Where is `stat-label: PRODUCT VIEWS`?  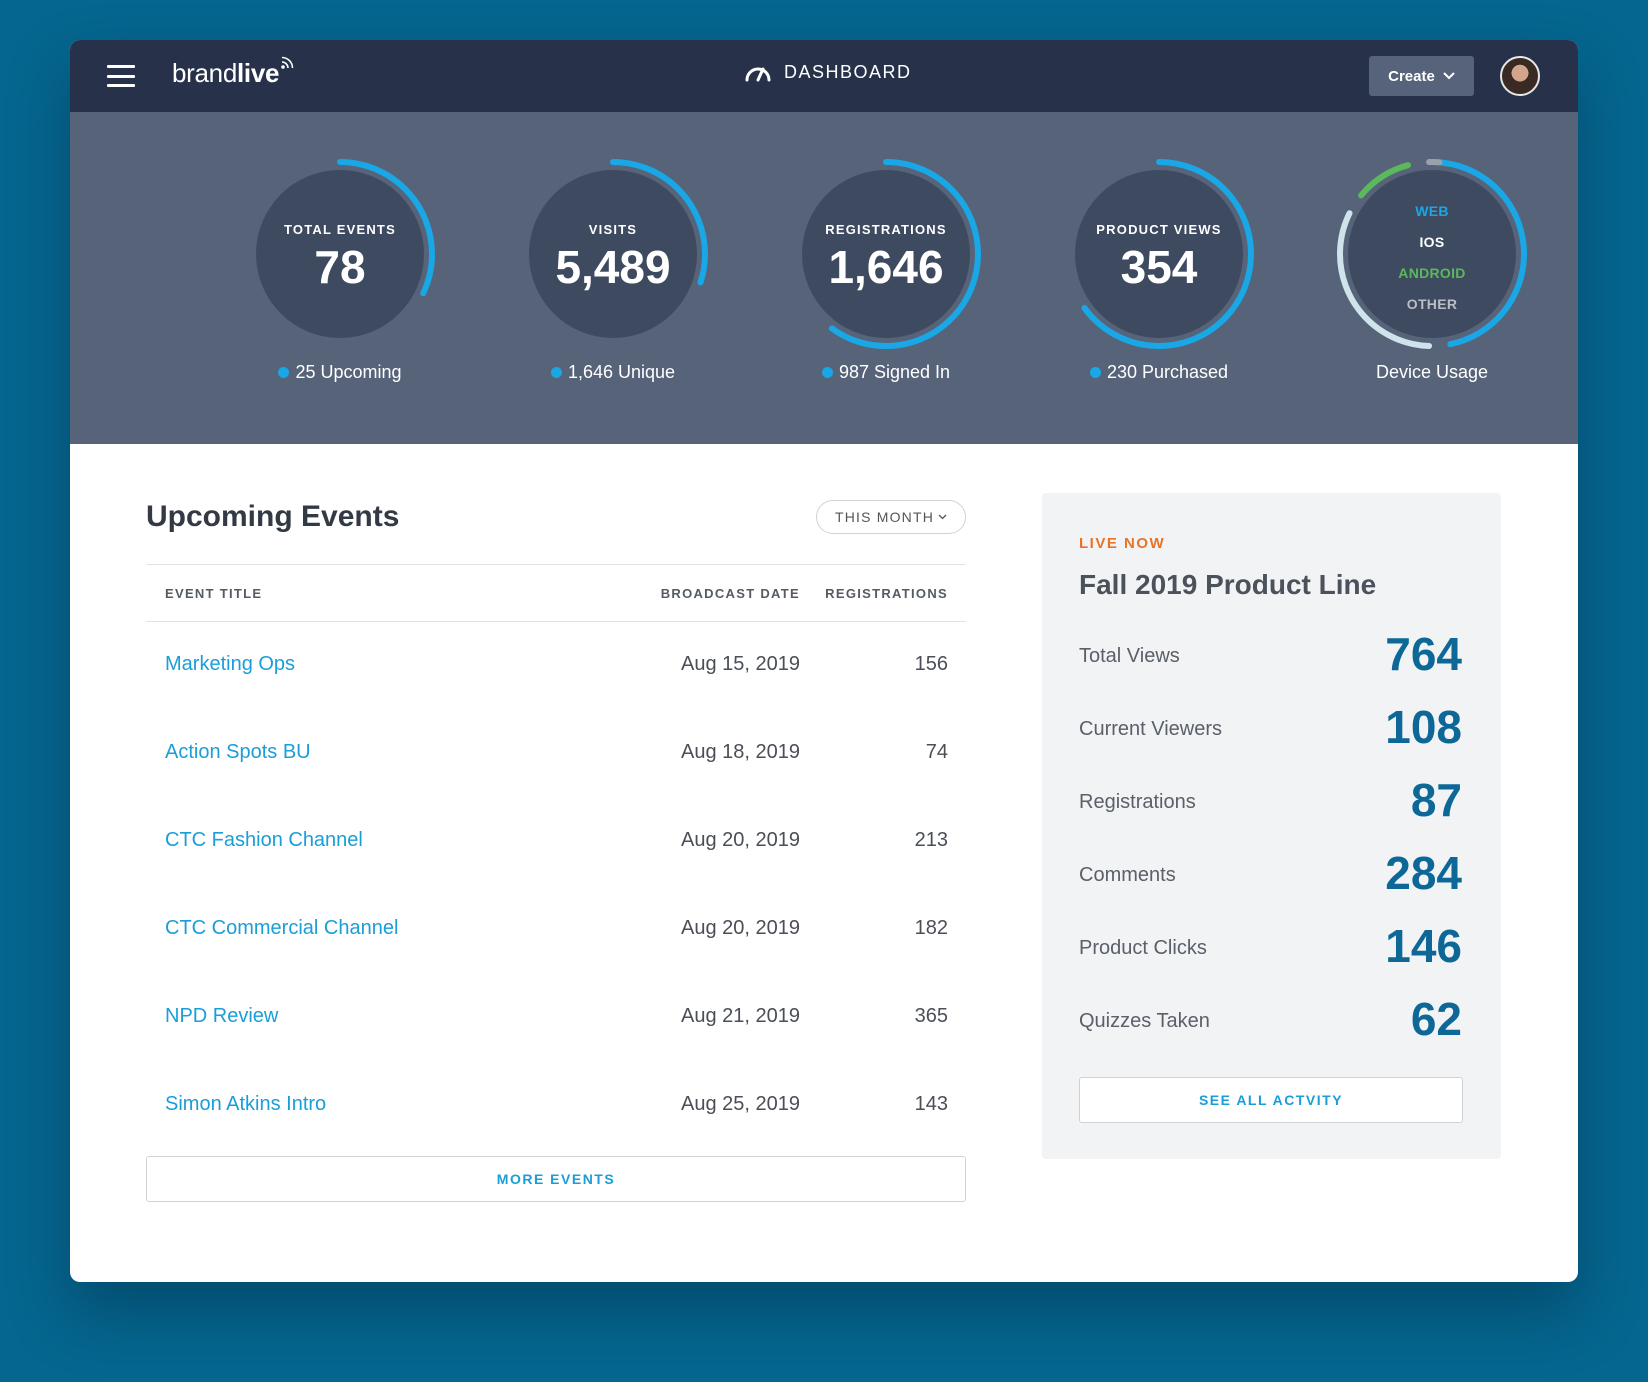
stat-label: PRODUCT VIEWS is located at coordinates (1159, 229).